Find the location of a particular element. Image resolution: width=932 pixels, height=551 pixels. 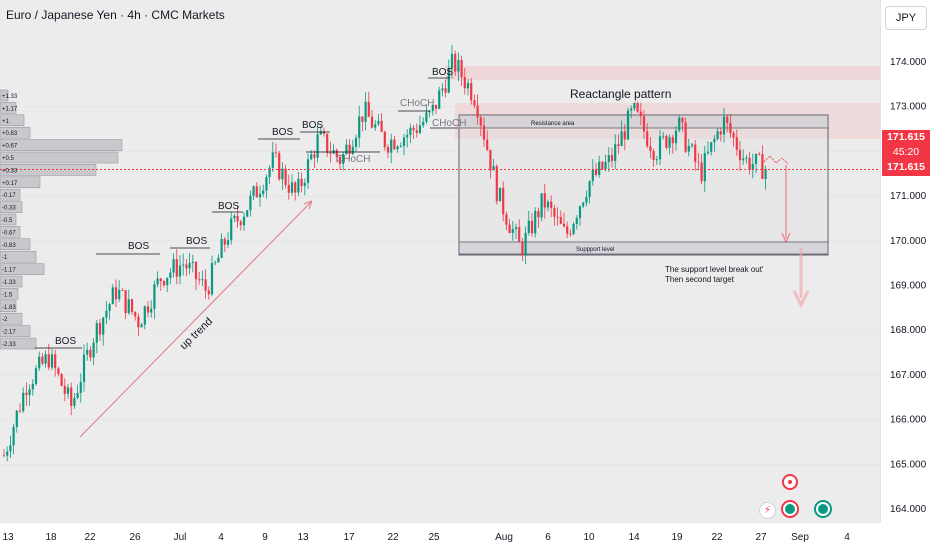

event-icon-red is located at coordinates (790, 482).